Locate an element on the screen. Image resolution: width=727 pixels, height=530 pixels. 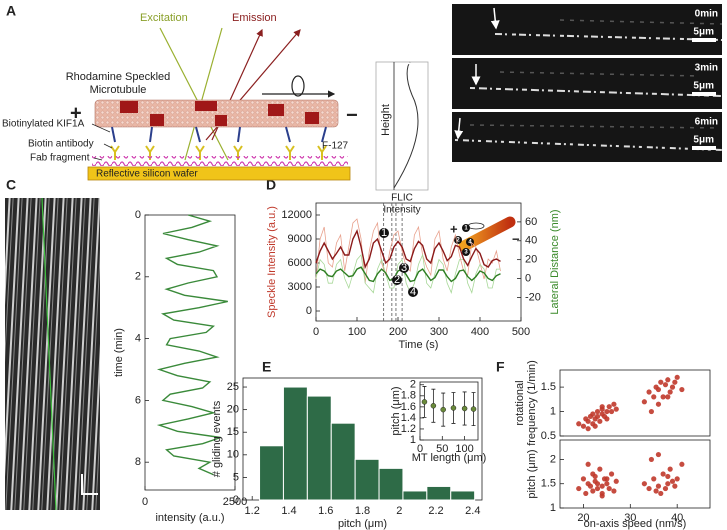
excitation-label: Excitation is located at coordinates (164, 18).